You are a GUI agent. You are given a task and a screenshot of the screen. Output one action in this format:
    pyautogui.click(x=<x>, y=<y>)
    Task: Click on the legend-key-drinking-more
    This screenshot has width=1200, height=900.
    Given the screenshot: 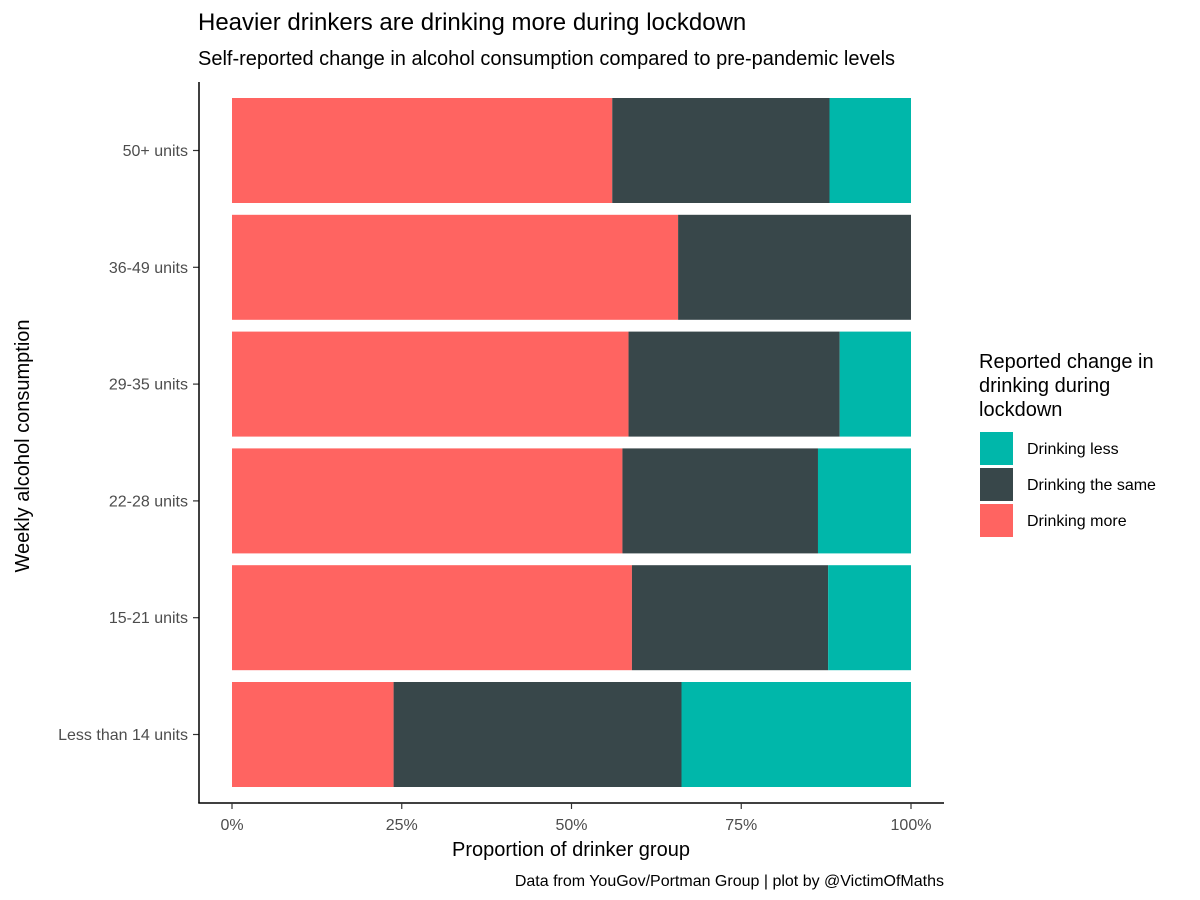 What is the action you would take?
    pyautogui.click(x=996, y=520)
    